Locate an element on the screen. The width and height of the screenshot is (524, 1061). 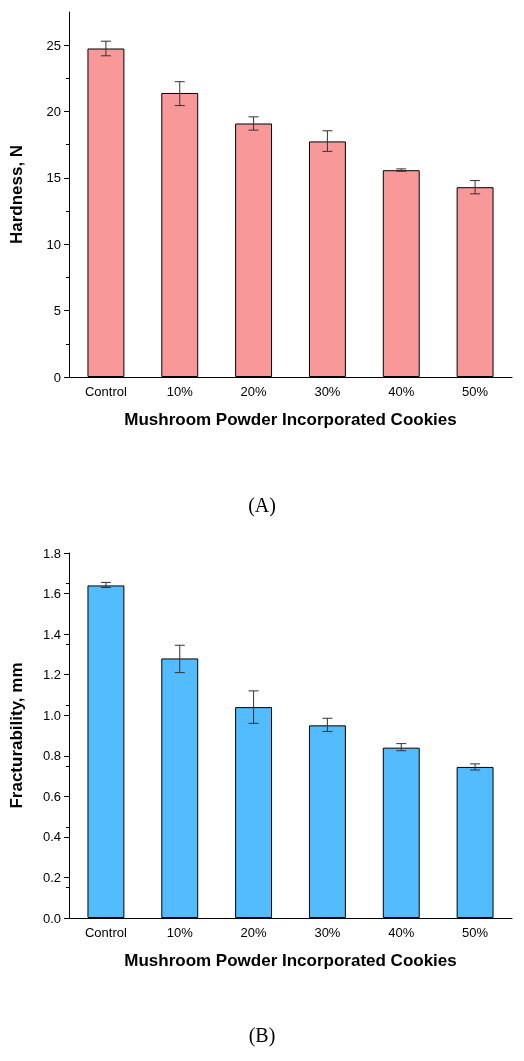
y-tick-label: 1.2 is located at coordinates (51, 675).